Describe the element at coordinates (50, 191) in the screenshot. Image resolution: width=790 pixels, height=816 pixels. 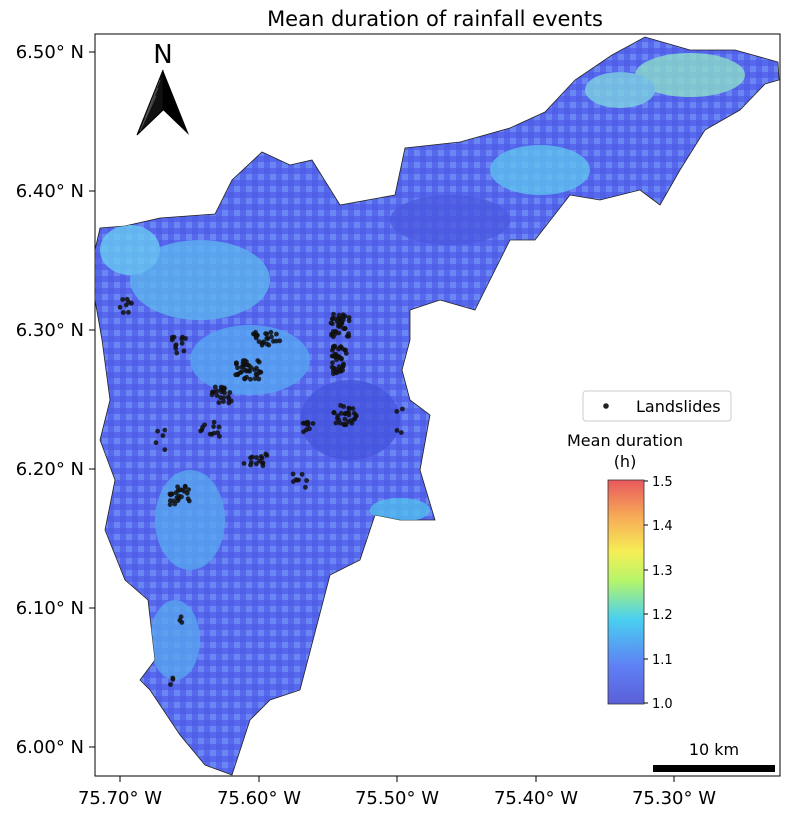
I see `y-tick-label: 6.40° N` at that location.